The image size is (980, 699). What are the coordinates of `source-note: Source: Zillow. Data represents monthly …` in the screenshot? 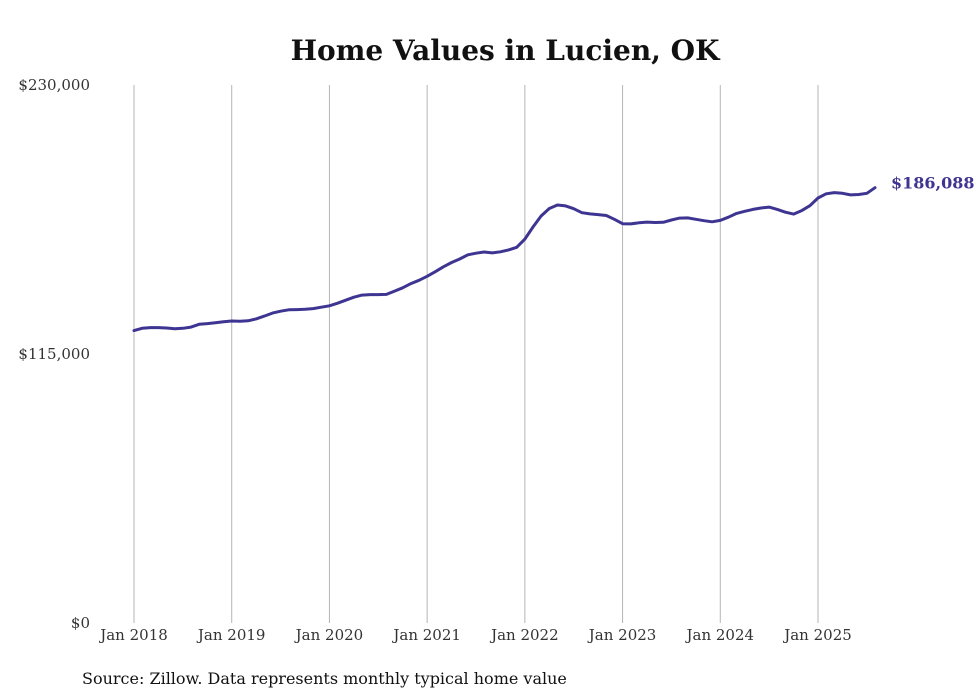 It's located at (324, 678).